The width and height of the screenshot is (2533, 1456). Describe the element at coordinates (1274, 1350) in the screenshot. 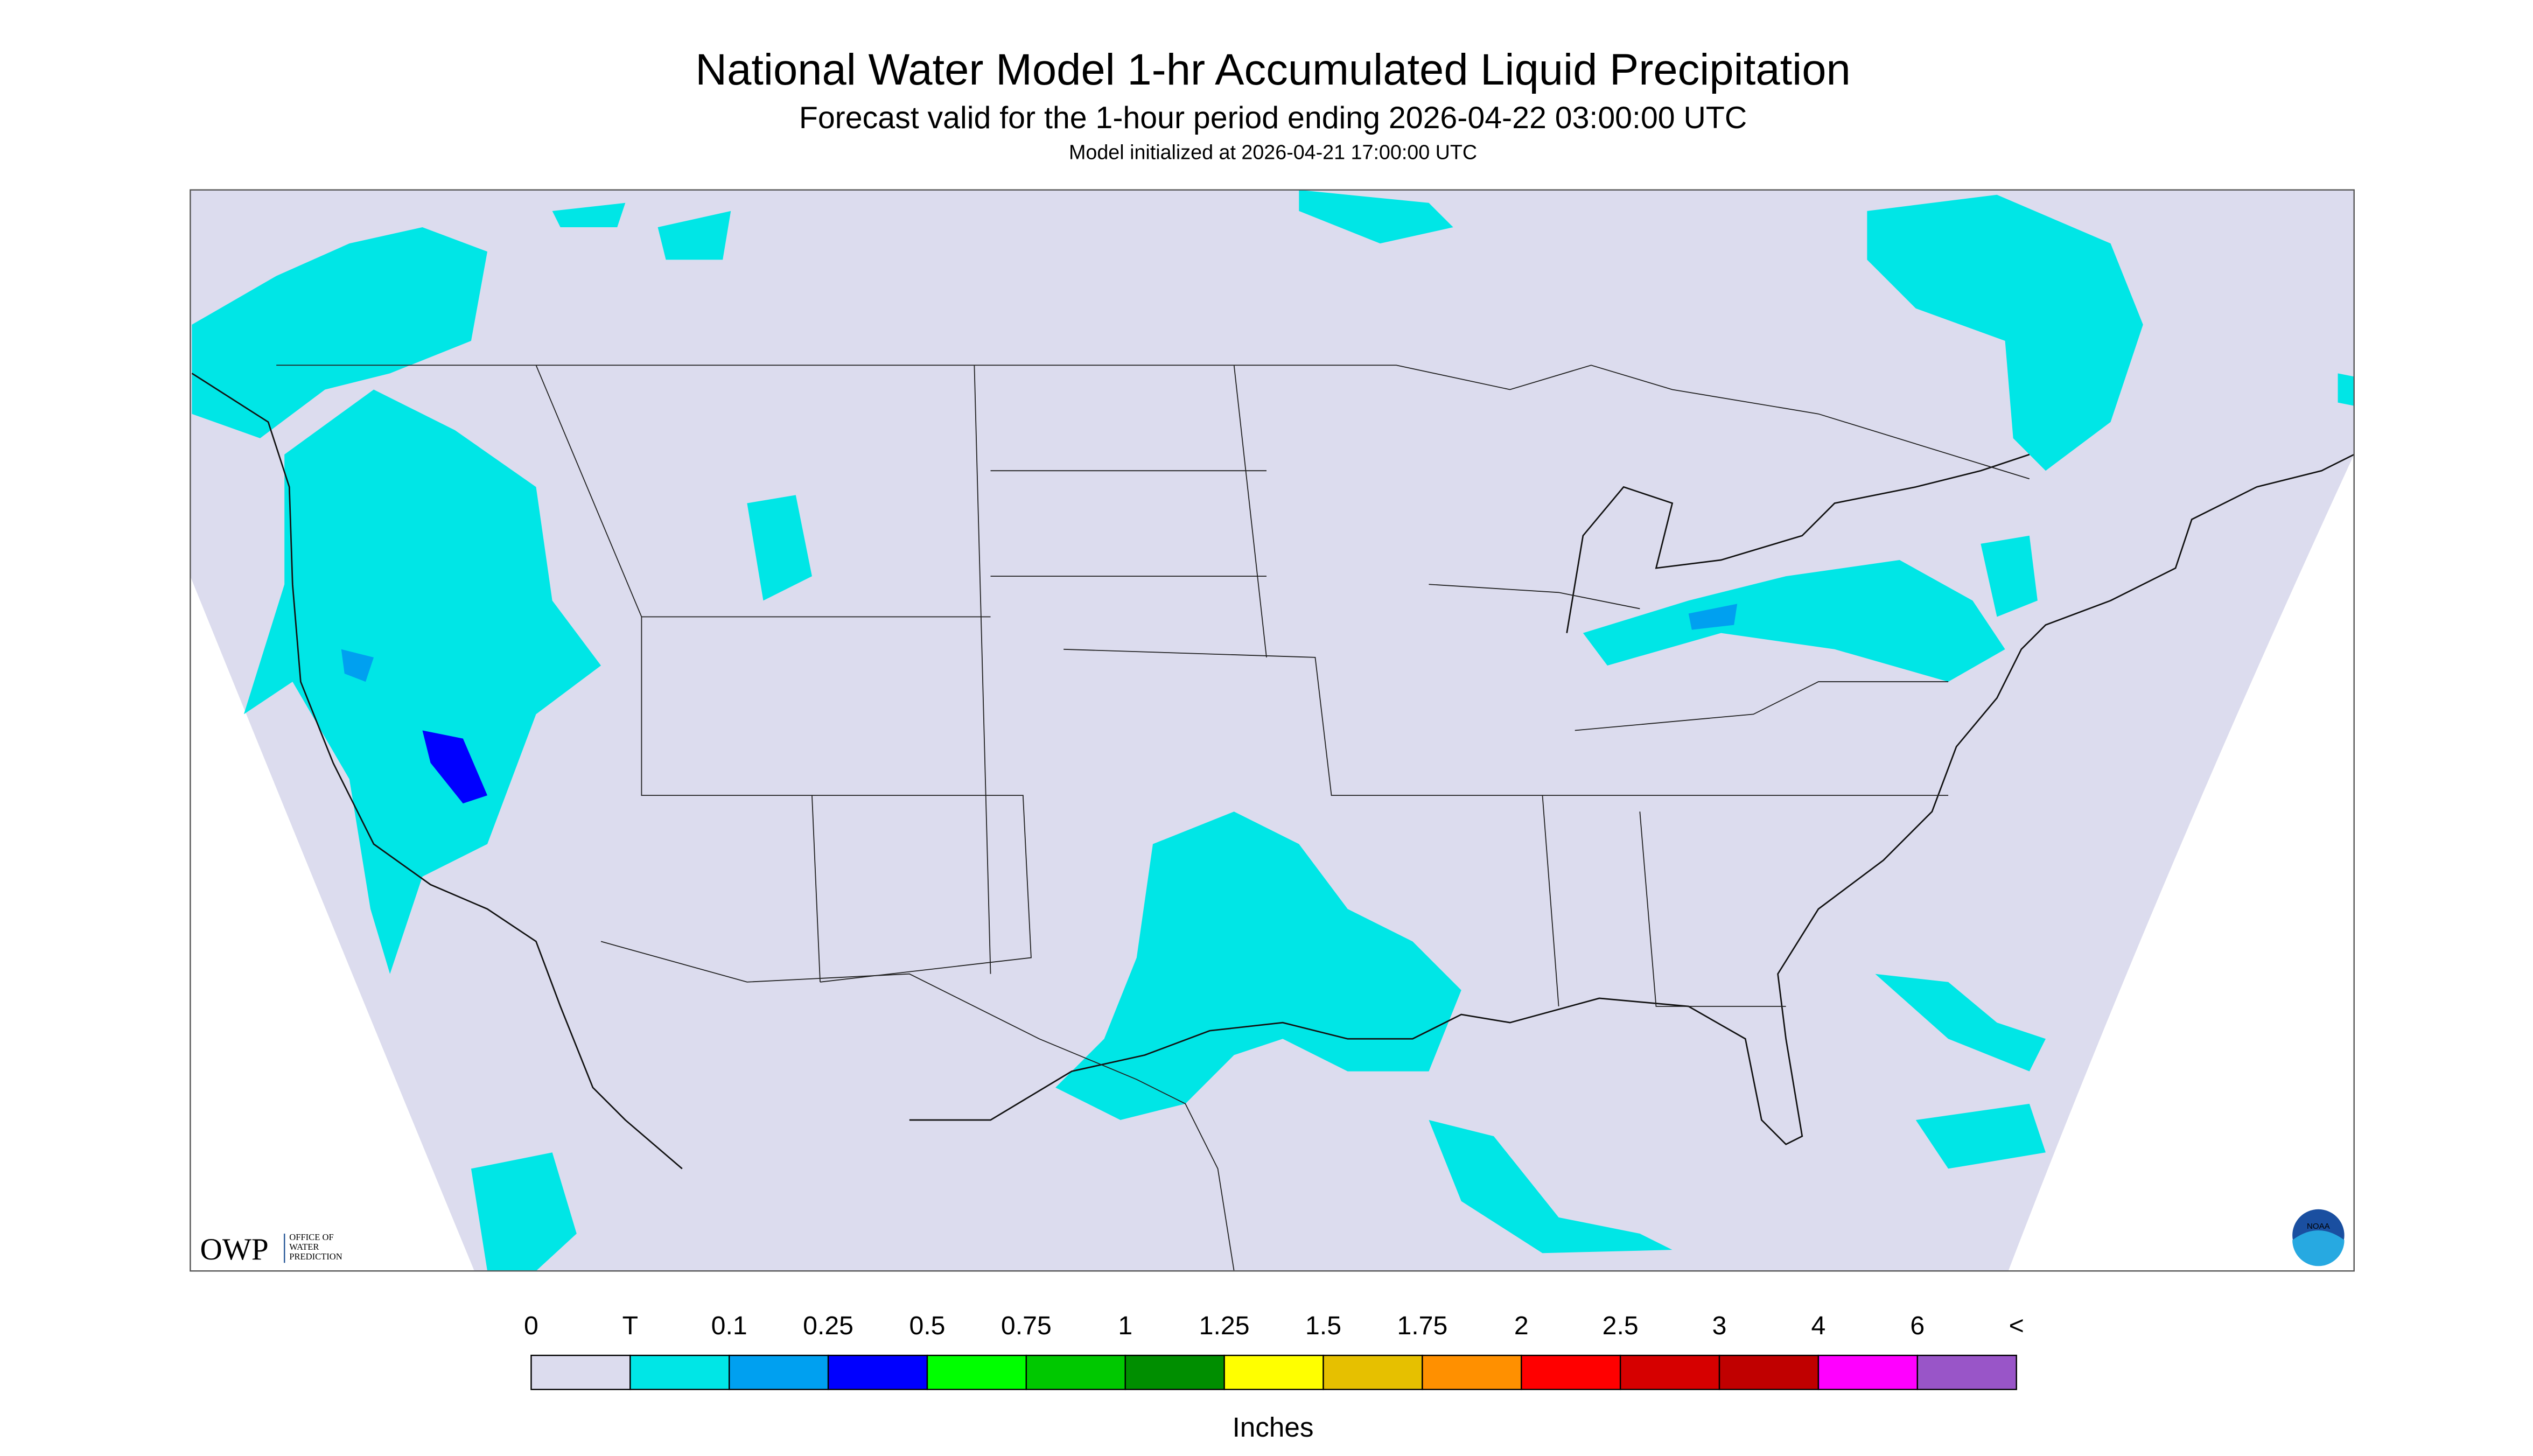

I see `legend: 0 T 0.1 0.25 0.5 0.75 1 1.25 1.5 1.75 2 2.5 3 4 6 <` at that location.